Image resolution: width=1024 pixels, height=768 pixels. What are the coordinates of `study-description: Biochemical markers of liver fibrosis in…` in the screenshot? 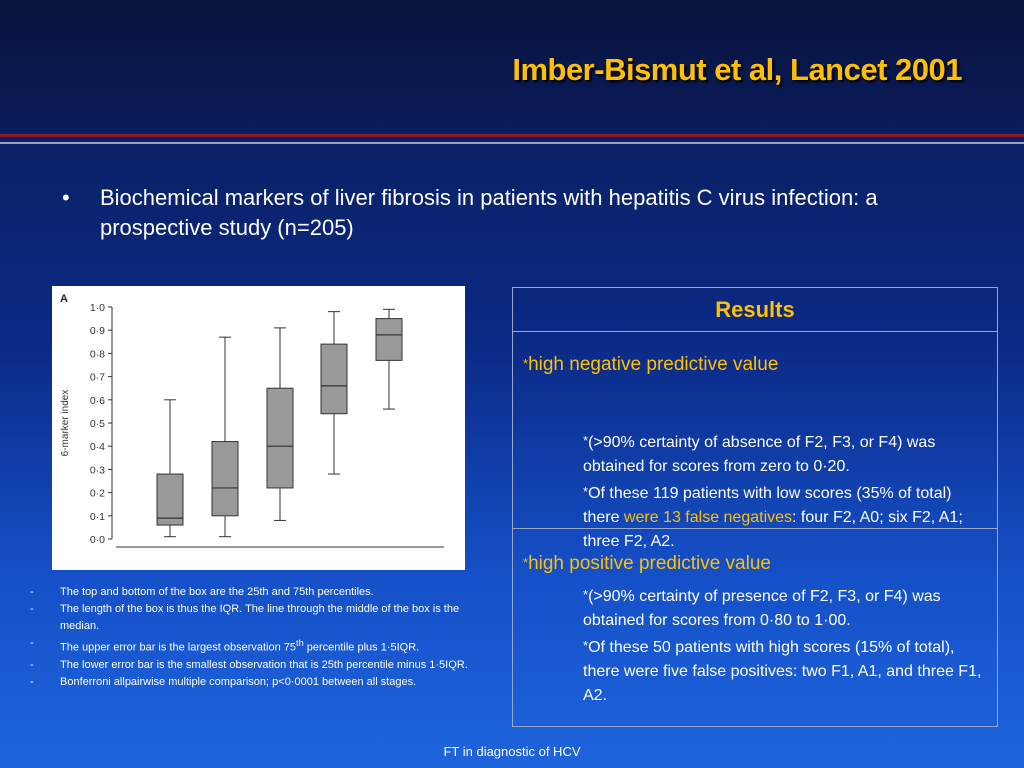 It's located at (489, 212).